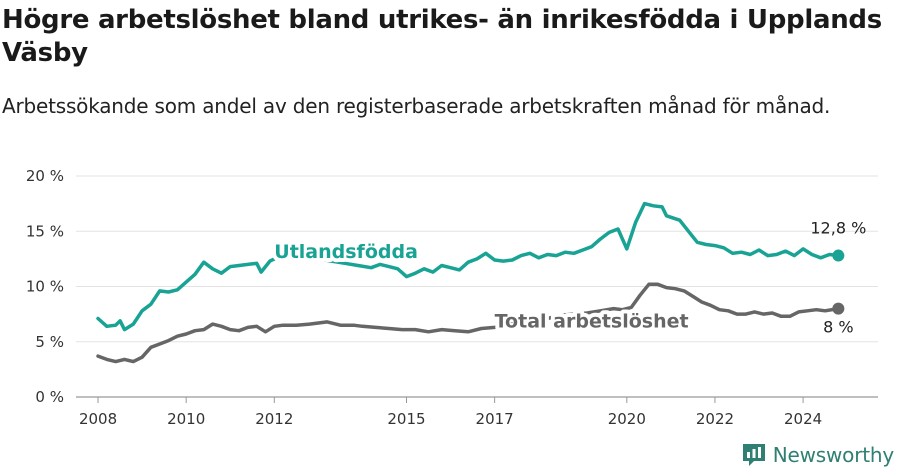 Image resolution: width=900 pixels, height=474 pixels. Describe the element at coordinates (833, 455) in the screenshot. I see `brand-name: Newsworthy` at that location.